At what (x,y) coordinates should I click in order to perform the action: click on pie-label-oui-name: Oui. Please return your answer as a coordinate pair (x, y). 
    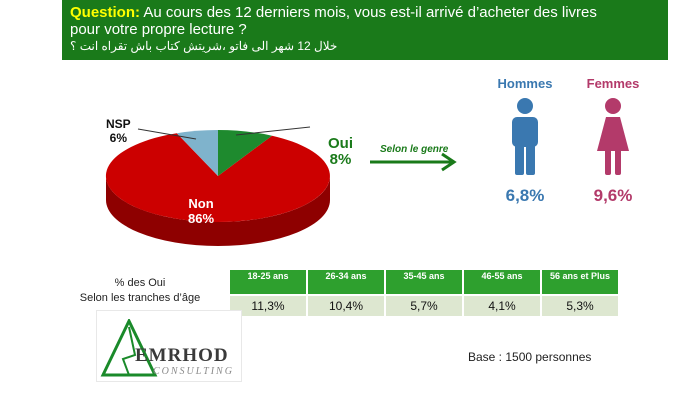
    Looking at the image, I should click on (340, 143).